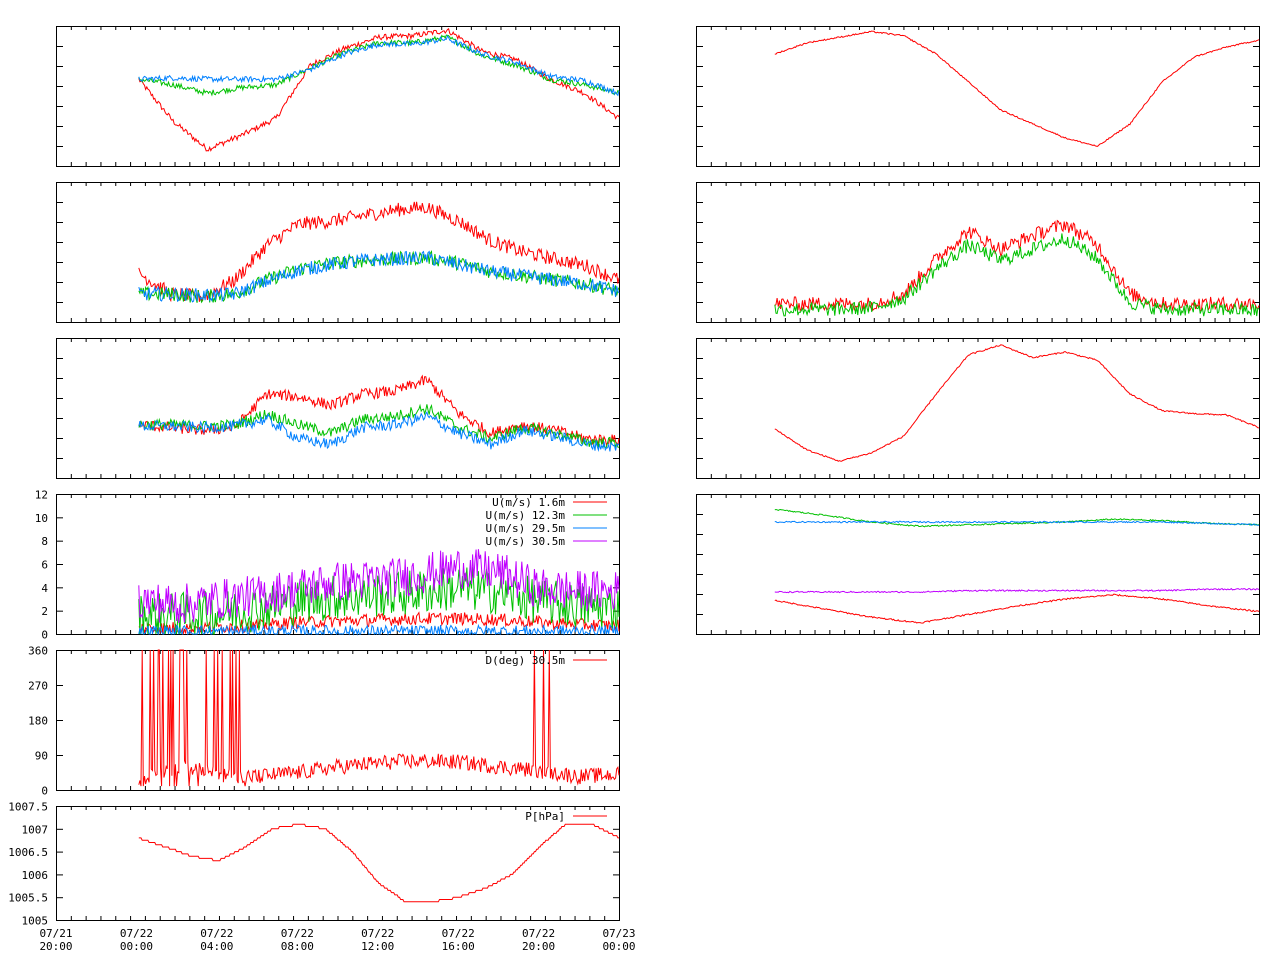  Describe the element at coordinates (545, 816) in the screenshot. I see `legend-label: P[hPa]` at that location.